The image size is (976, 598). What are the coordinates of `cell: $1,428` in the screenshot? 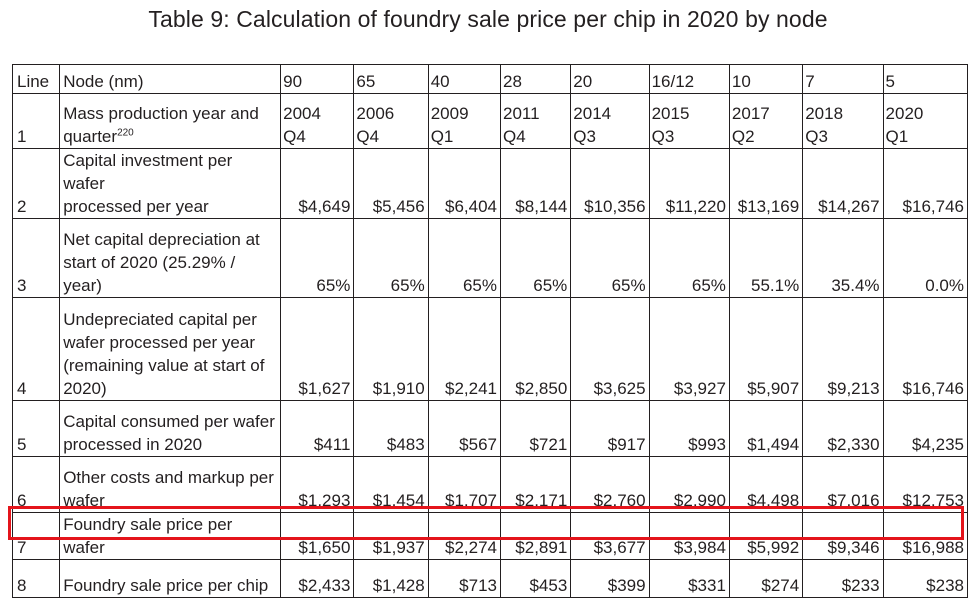 It's located at (391, 578).